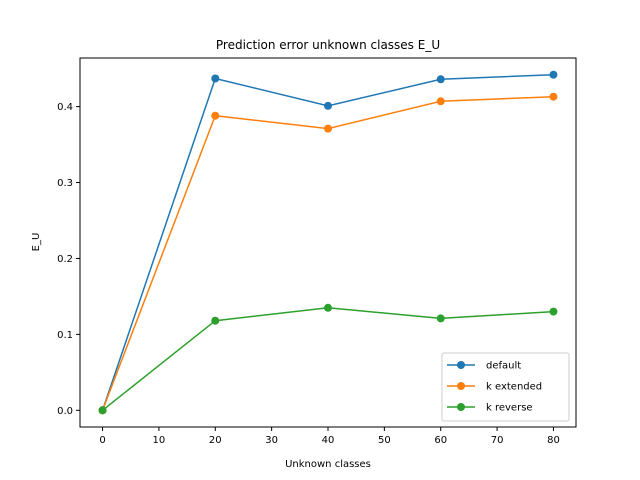 This screenshot has width=640, height=480. I want to click on x-tick-label: 0, so click(102, 440).